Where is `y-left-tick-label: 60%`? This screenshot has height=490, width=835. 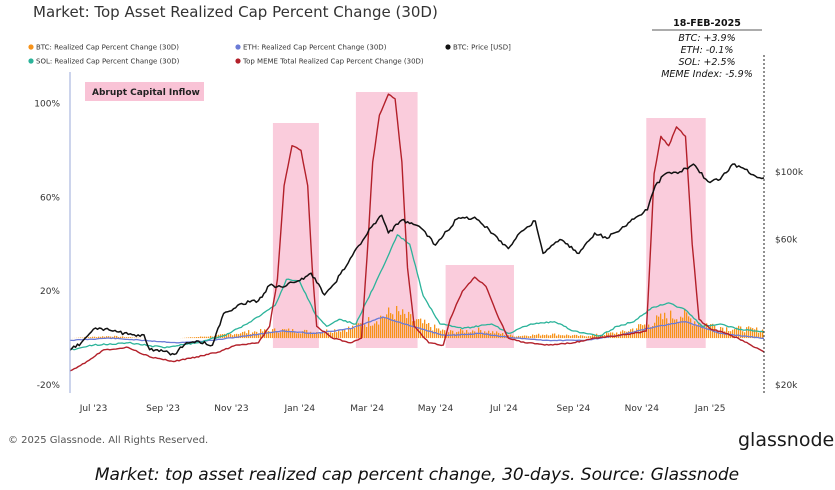
y-left-tick-label: 60% is located at coordinates (50, 198).